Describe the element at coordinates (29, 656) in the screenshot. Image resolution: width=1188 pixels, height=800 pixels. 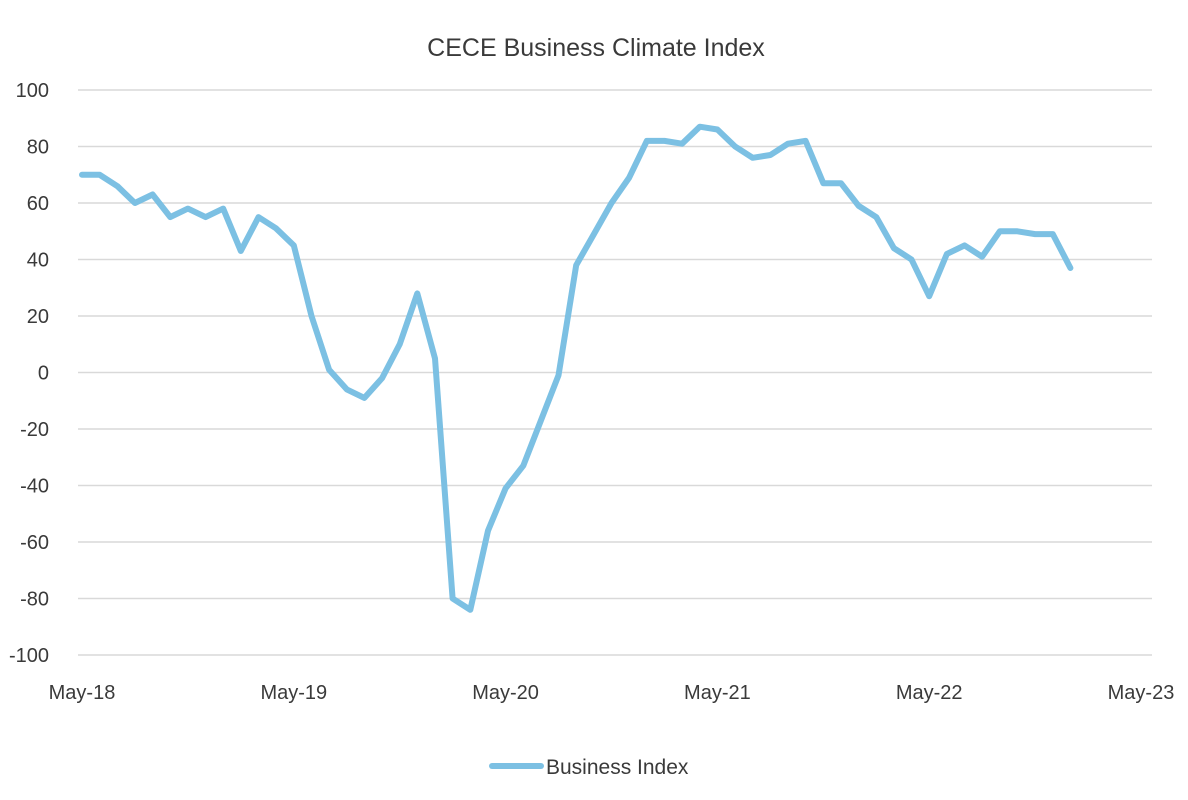
I see `y-tick-label: -100` at that location.